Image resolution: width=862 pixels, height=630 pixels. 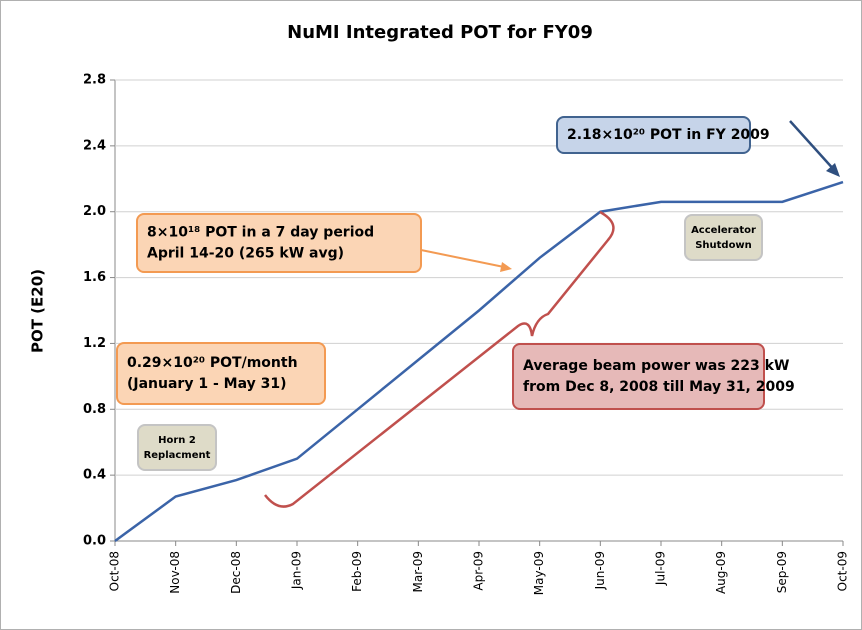 I want to click on x-tick-label: Jul-09, so click(x=661, y=568).